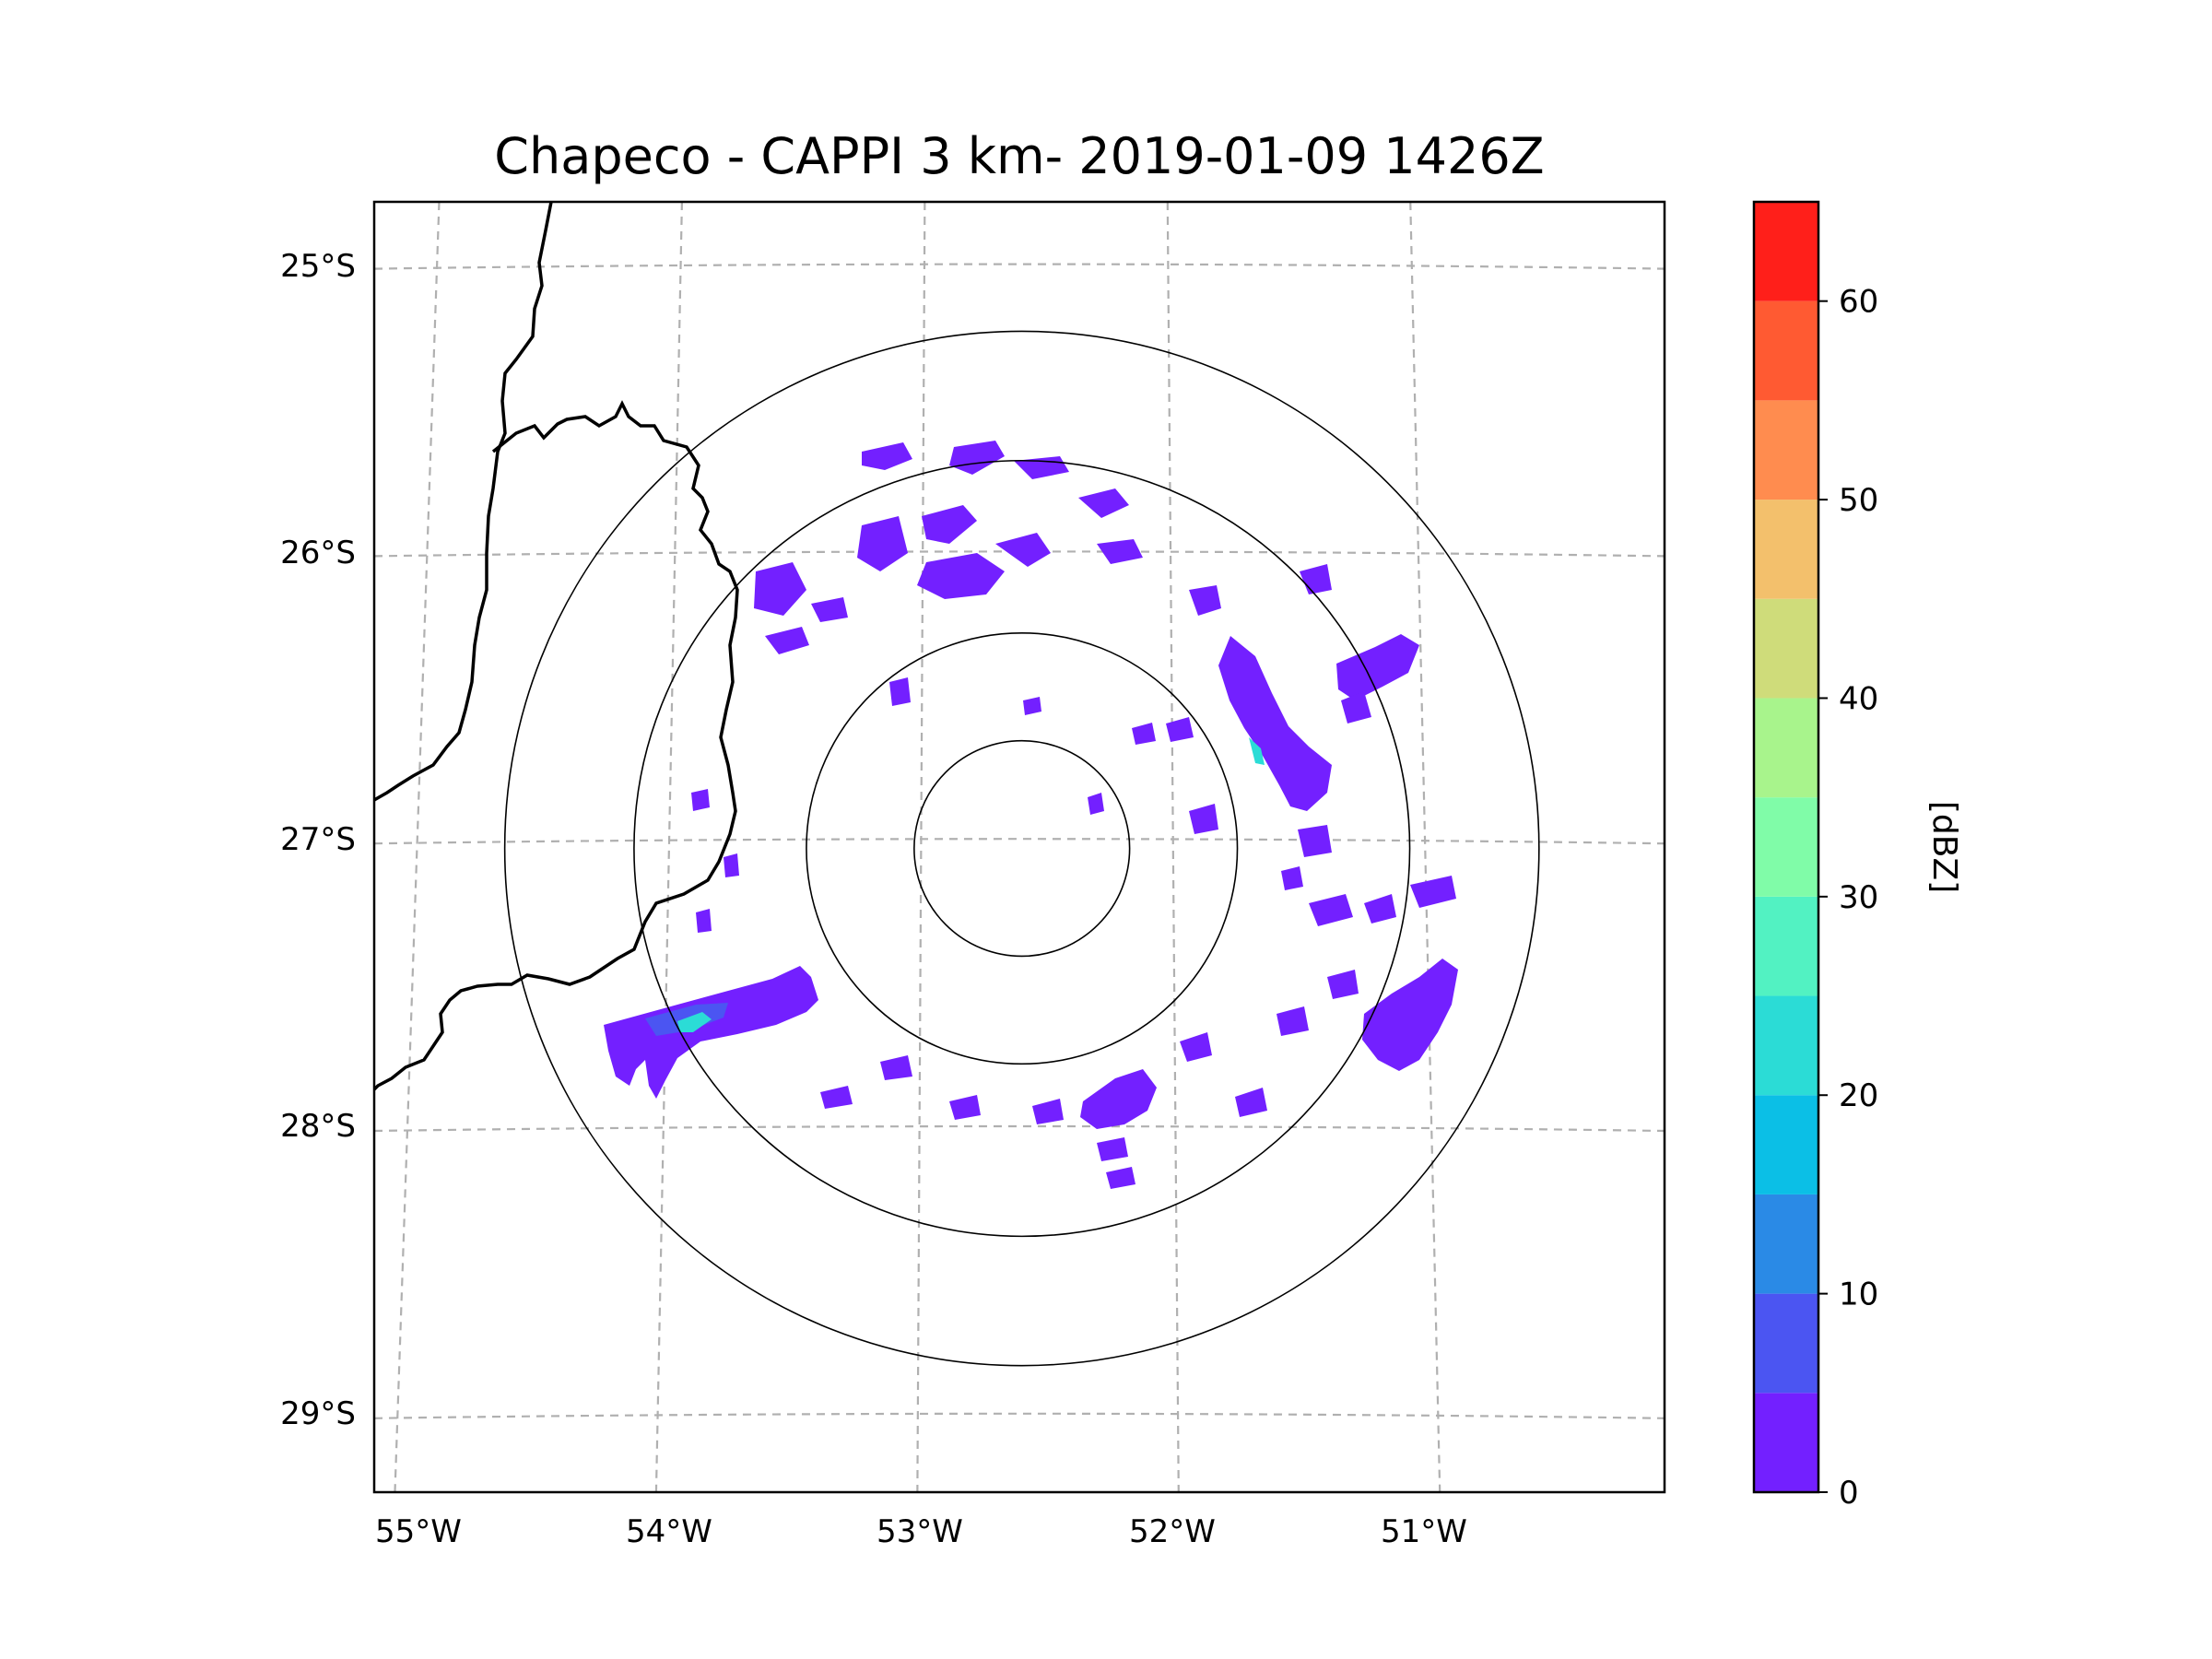 This screenshot has height=1659, width=2212. I want to click on colorbar-tick-label: 40, so click(1858, 698).